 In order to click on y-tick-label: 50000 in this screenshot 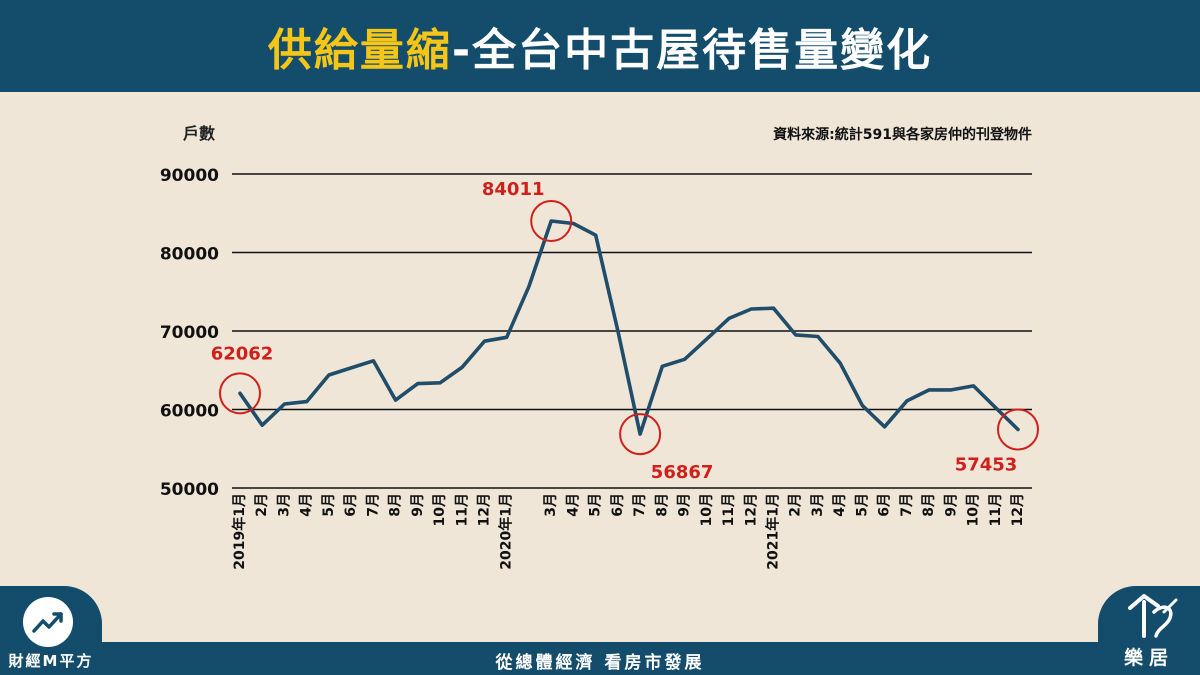, I will do `click(189, 490)`.